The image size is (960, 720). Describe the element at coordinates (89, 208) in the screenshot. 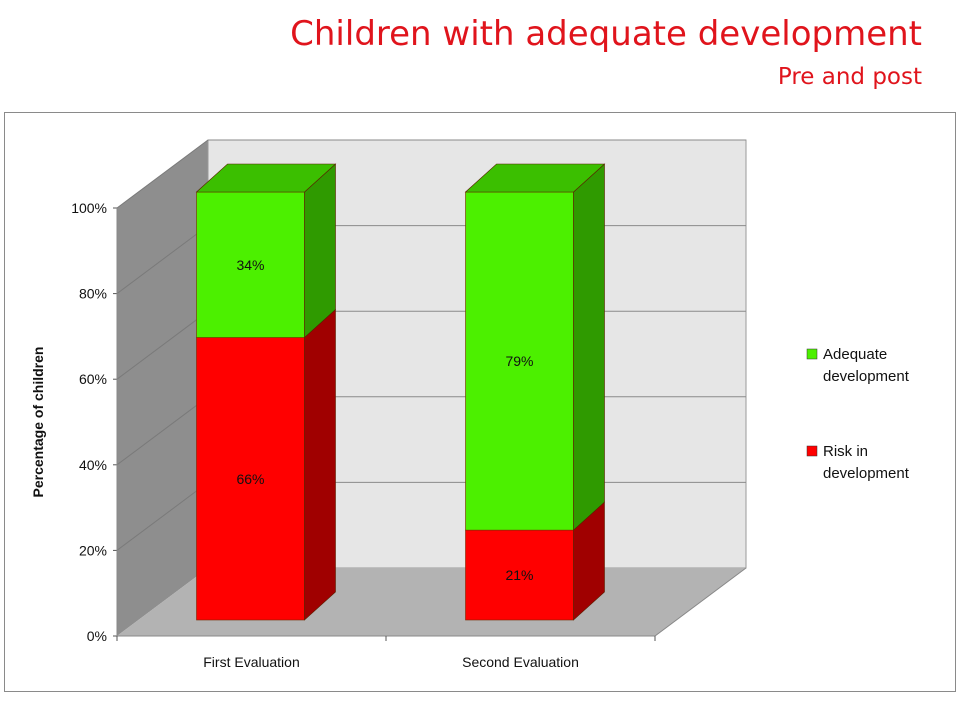

I see `y-tick-label: 100%` at that location.